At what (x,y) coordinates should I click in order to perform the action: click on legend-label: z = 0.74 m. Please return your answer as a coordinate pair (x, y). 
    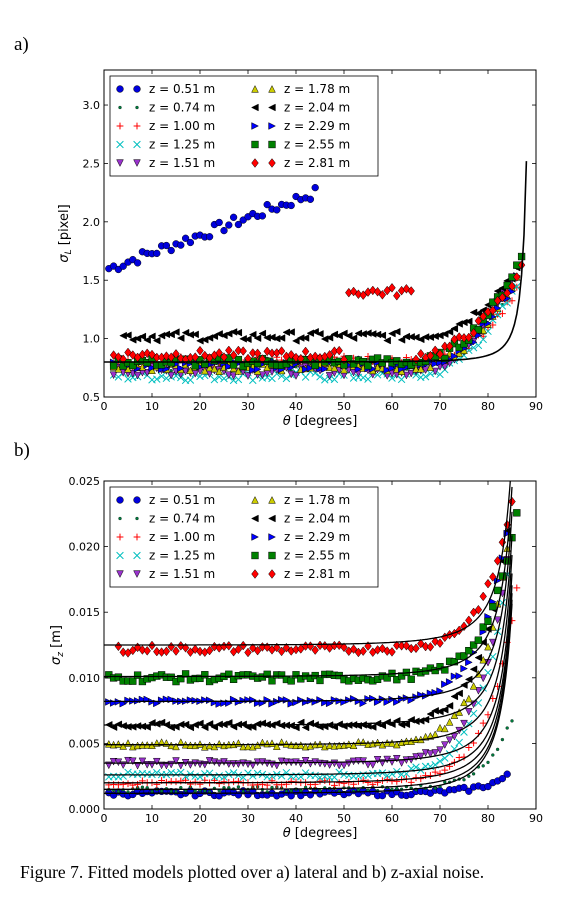
    Looking at the image, I should click on (182, 519).